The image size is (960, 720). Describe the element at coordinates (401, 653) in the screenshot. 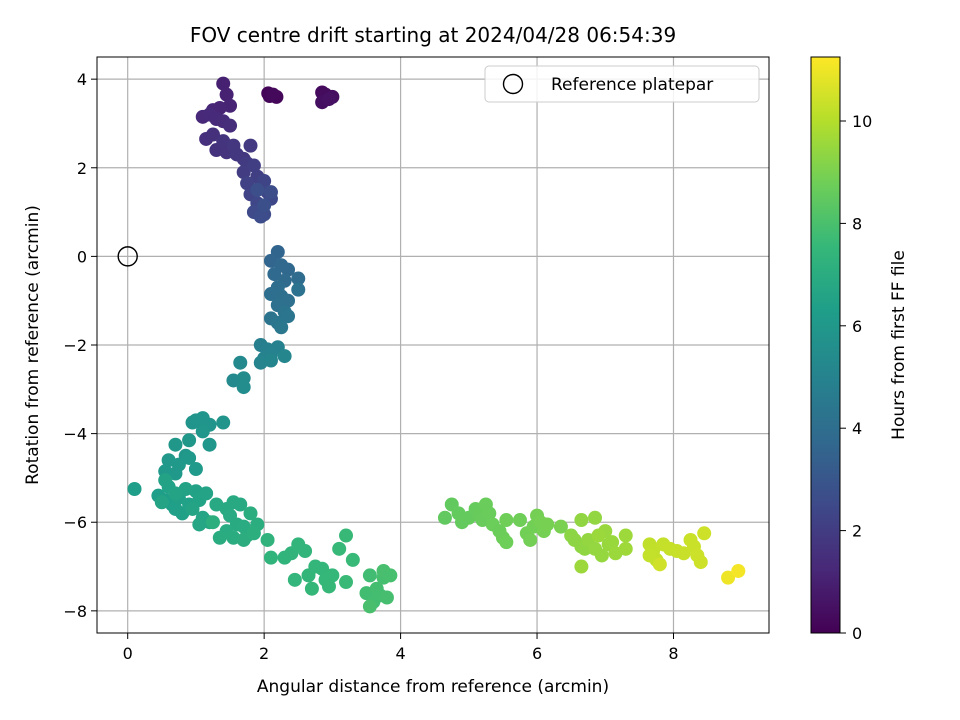

I see `x-tick-label: 4` at that location.